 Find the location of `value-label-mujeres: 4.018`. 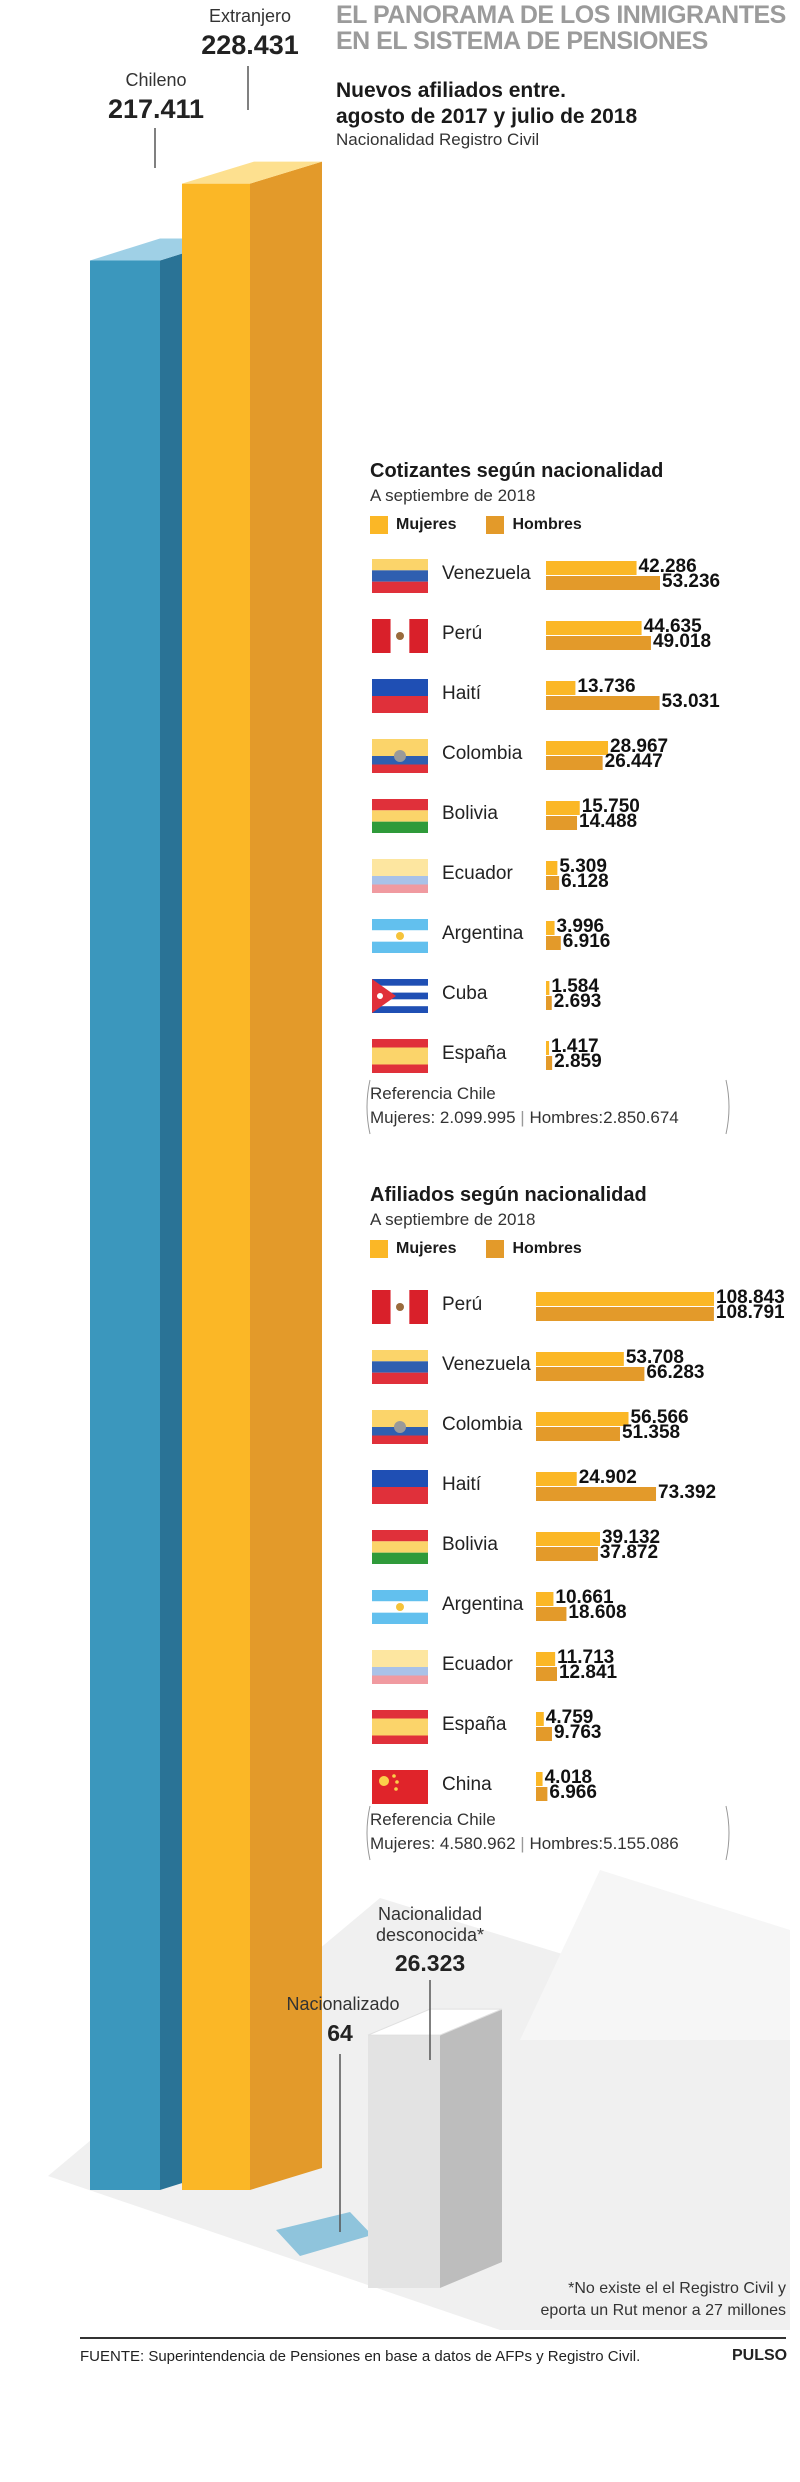

value-label-mujeres: 4.018 is located at coordinates (568, 1777).